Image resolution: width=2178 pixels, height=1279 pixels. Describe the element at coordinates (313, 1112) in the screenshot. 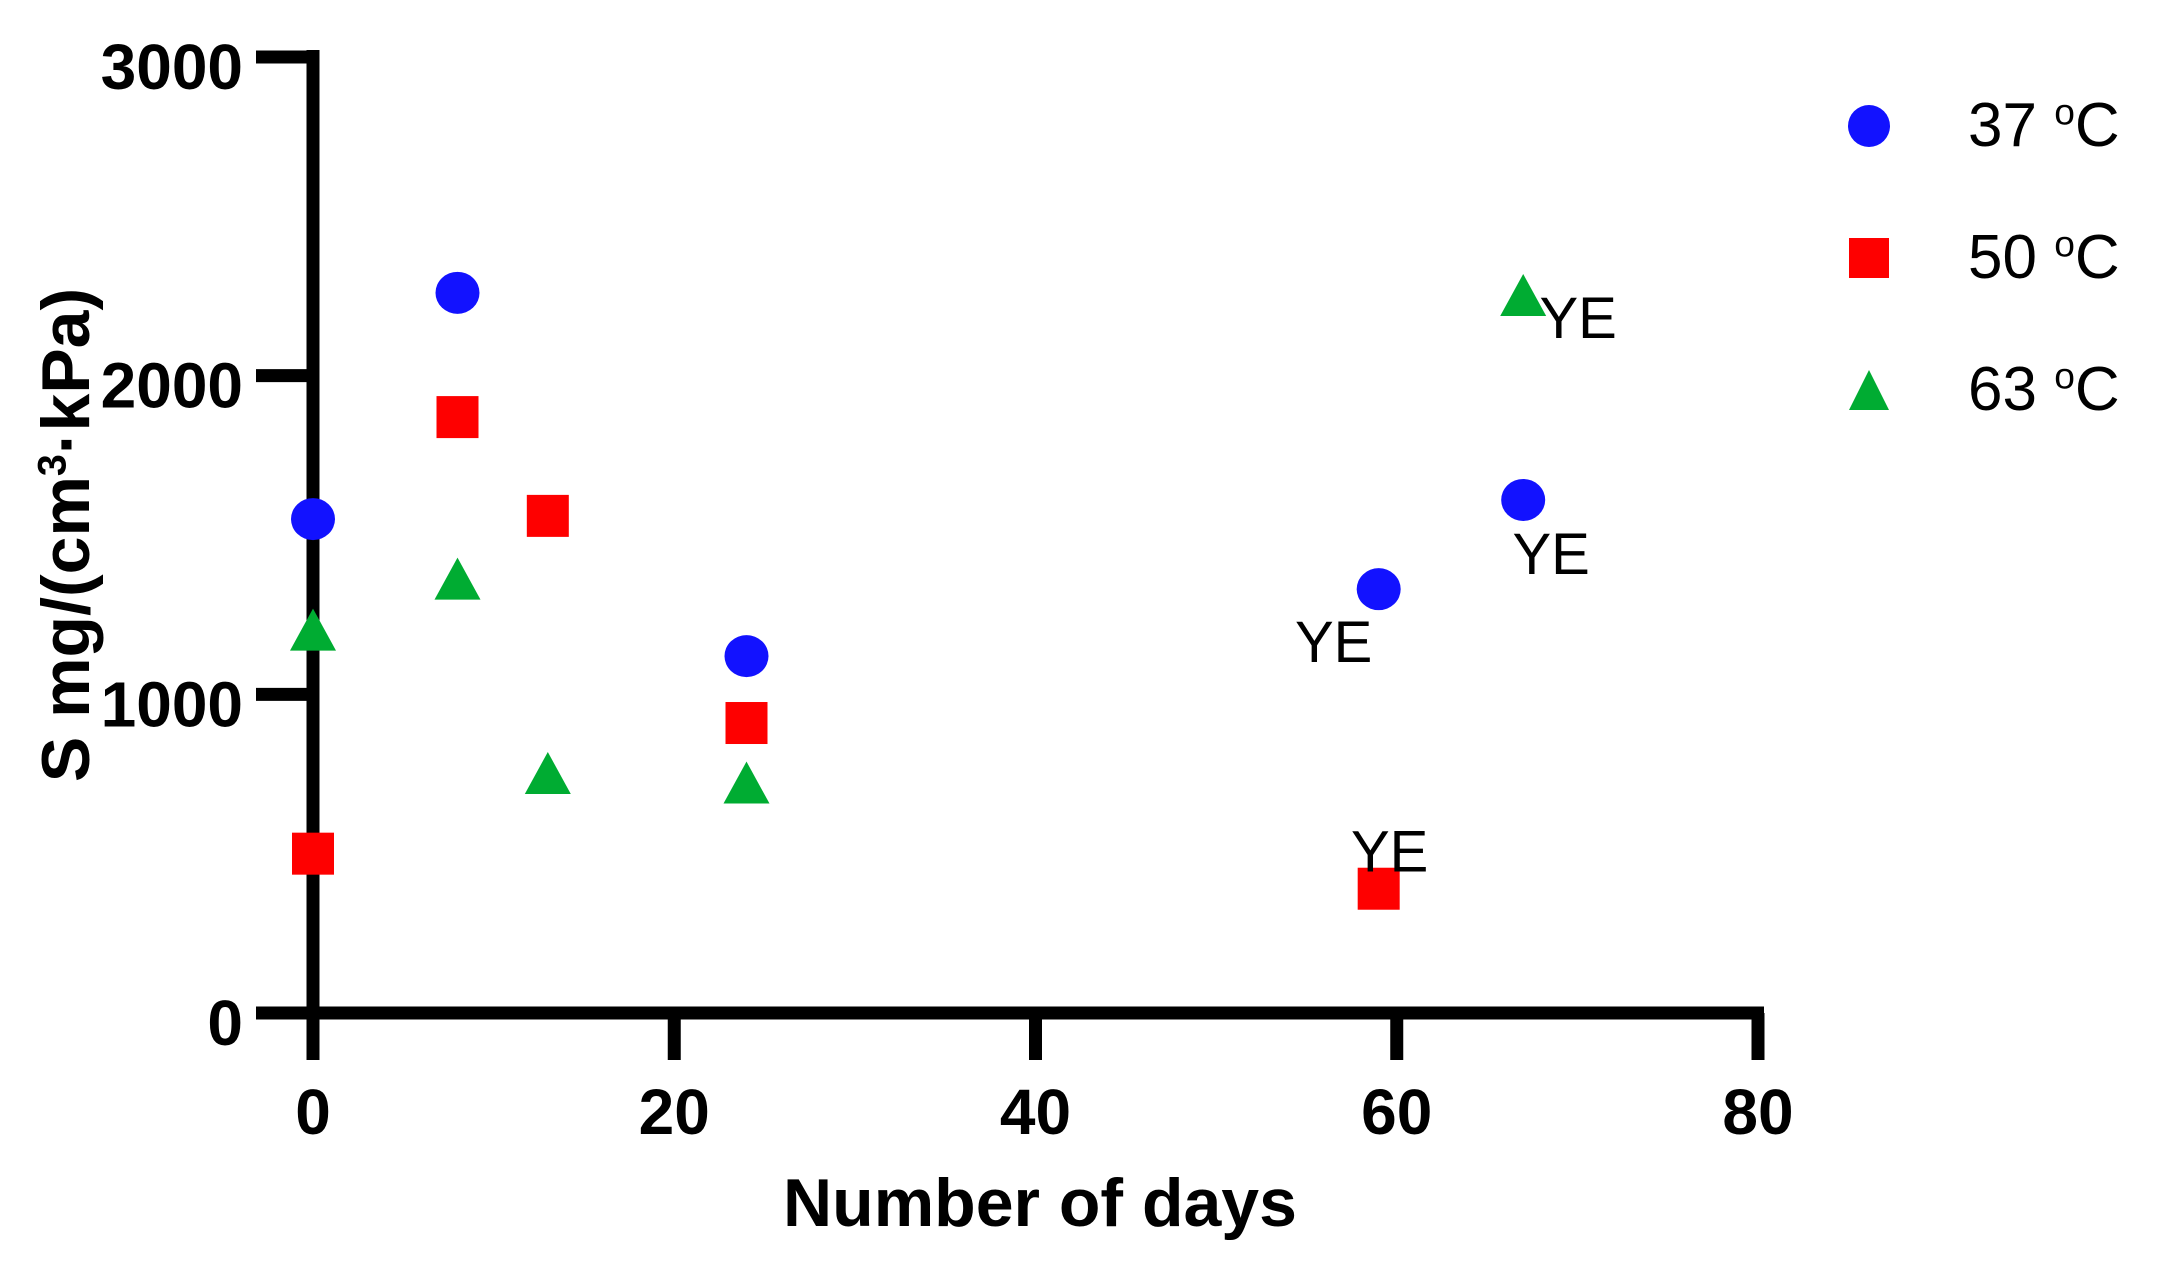

I see `x-tick-label: 0` at that location.